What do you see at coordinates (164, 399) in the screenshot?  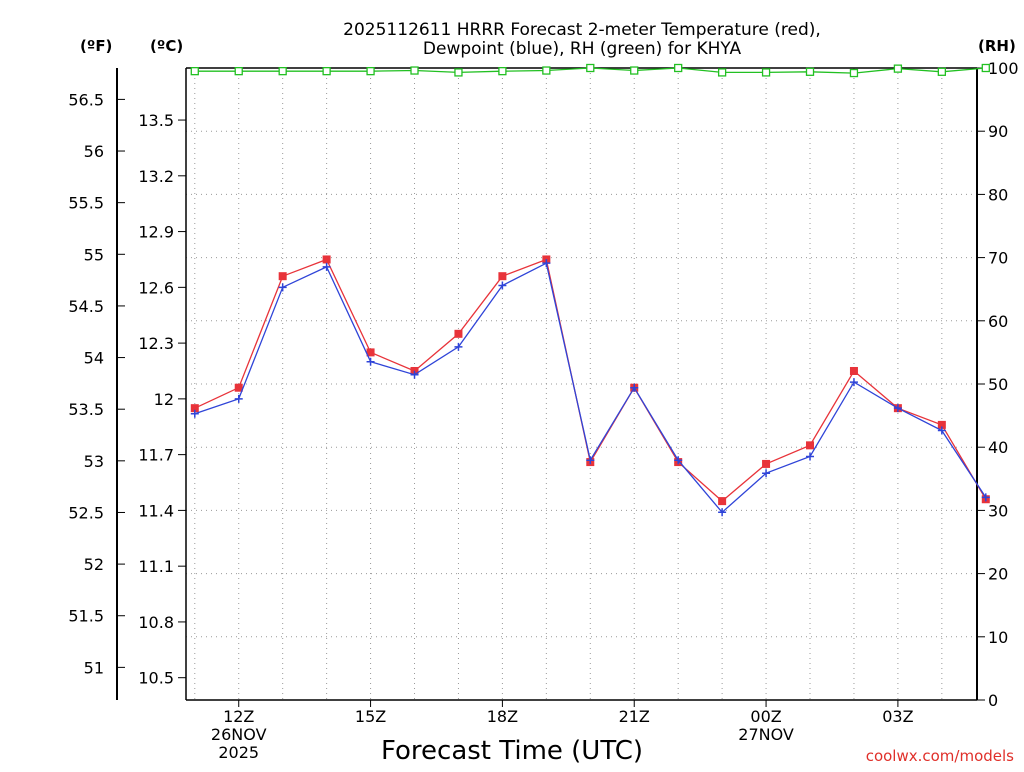 I see `celsius-tick-label: 12` at bounding box center [164, 399].